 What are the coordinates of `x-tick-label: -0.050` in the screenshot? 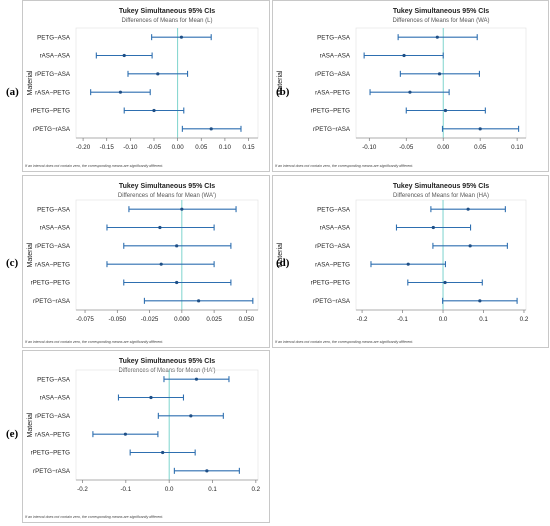 It's located at (118, 319).